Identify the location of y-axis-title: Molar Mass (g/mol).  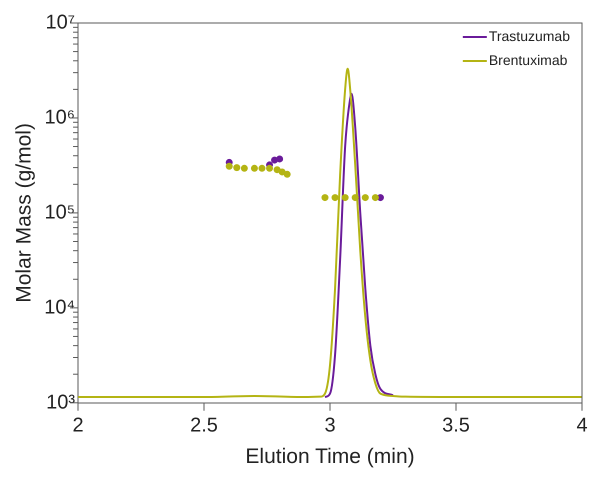
(24, 213).